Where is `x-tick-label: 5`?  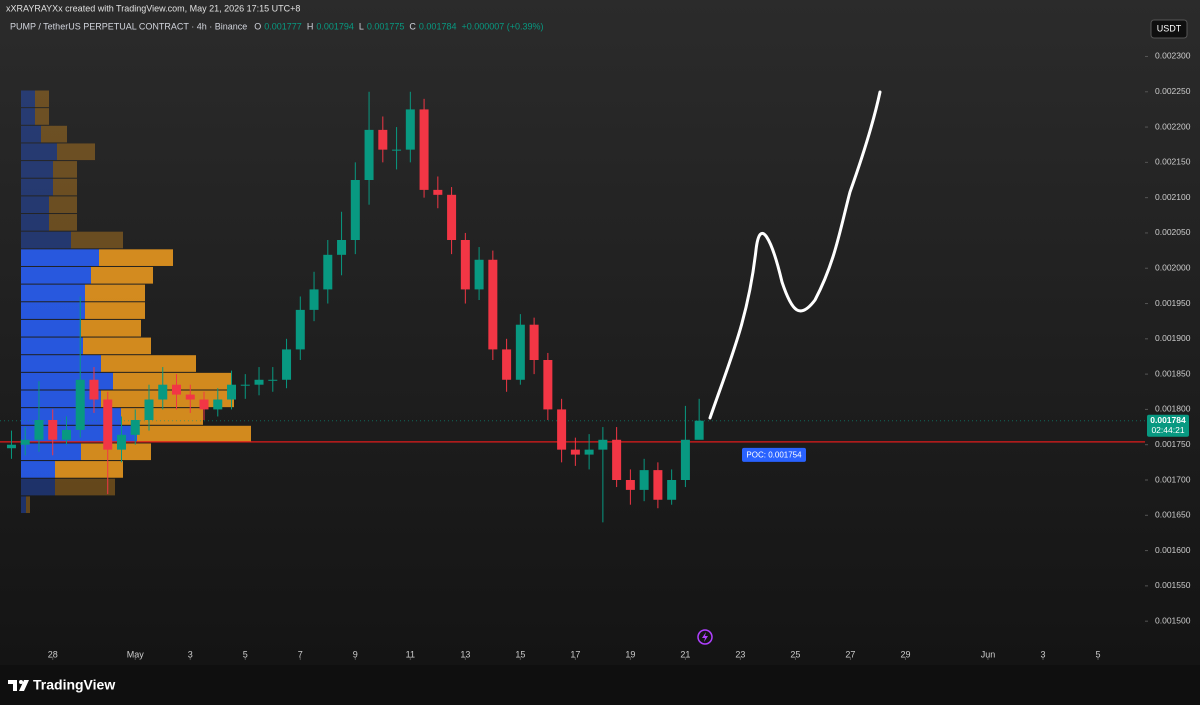 x-tick-label: 5 is located at coordinates (245, 654).